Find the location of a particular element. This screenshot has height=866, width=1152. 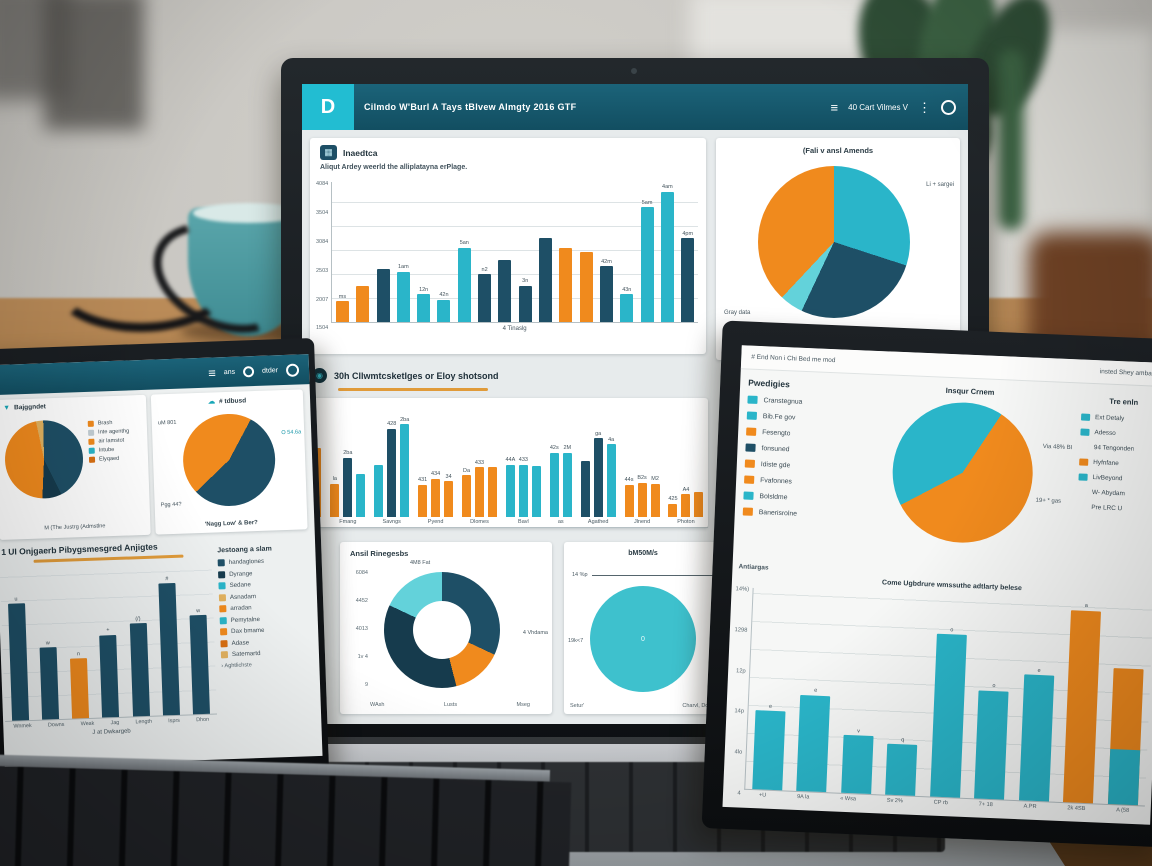

bar-value-label: (/) is located at coordinates (138, 618).